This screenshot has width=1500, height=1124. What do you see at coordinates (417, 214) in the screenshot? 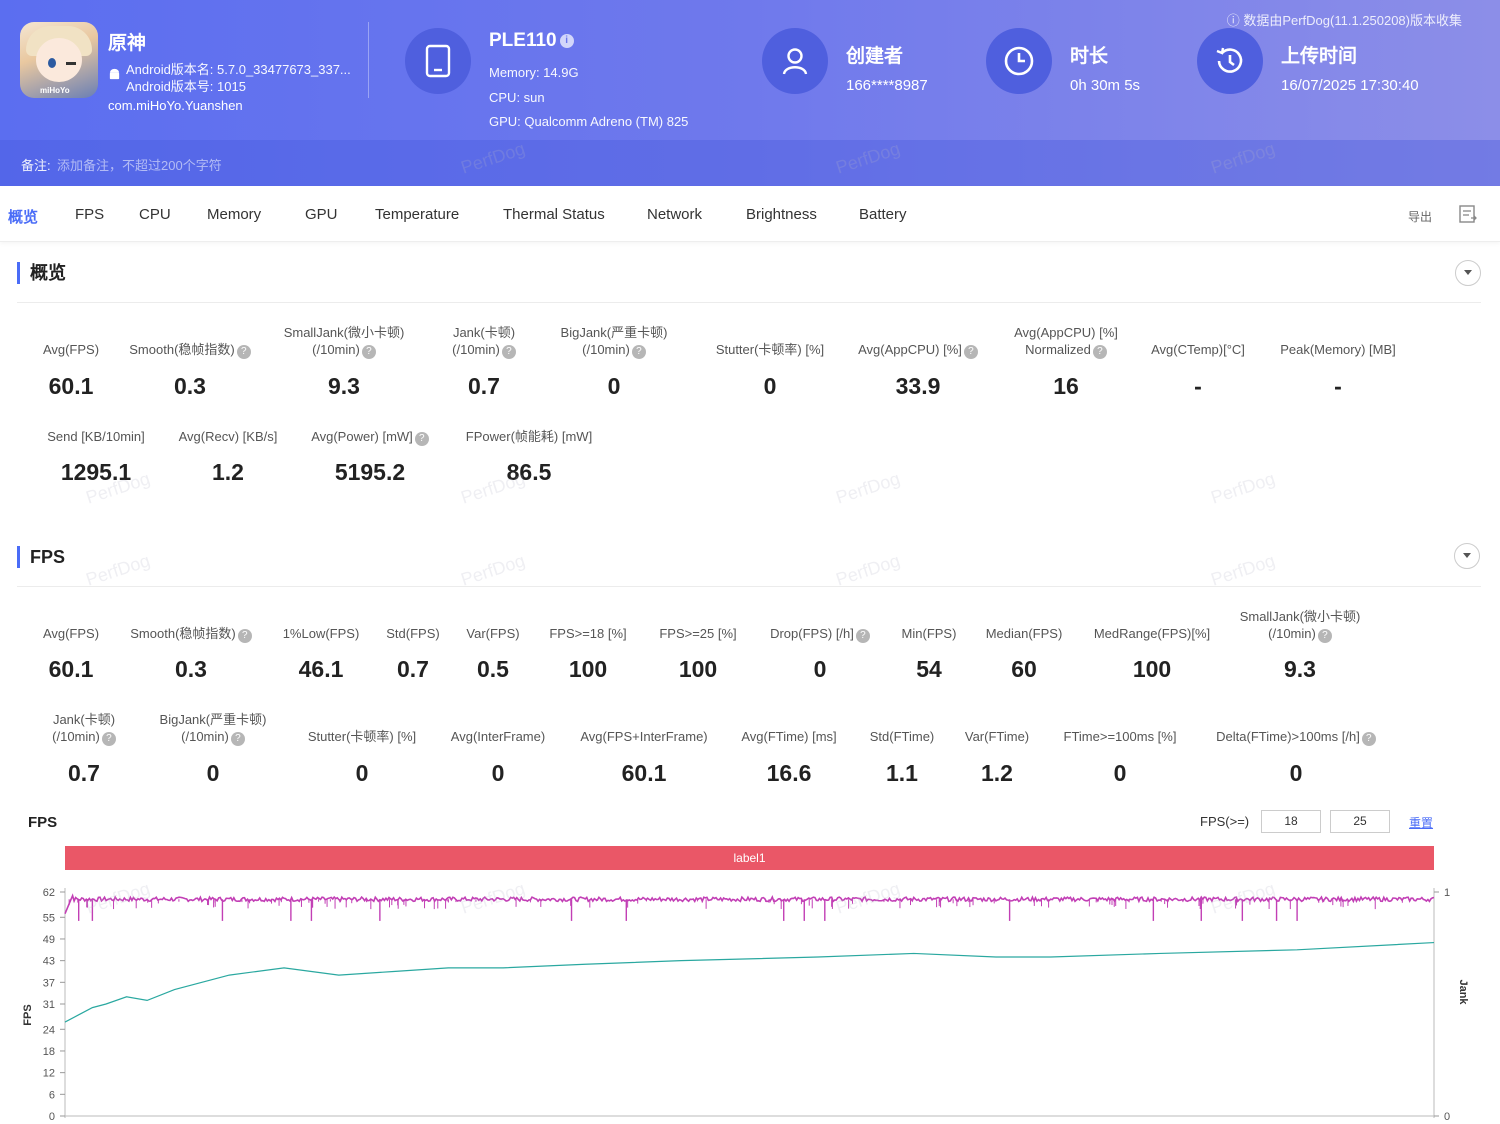
I see `tab-temperature: Temperature` at bounding box center [417, 214].